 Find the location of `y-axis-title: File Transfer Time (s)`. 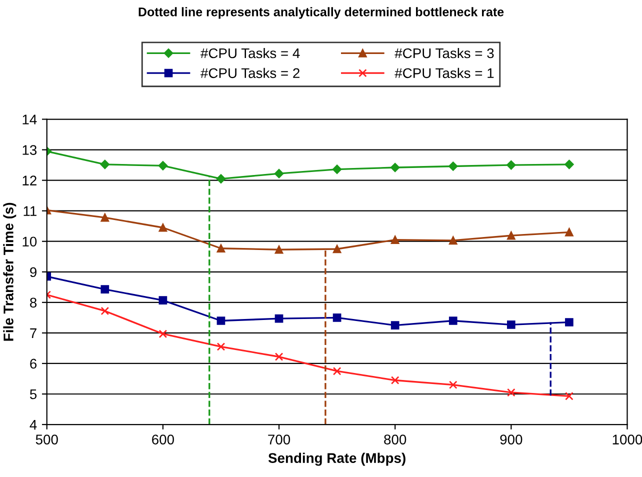

y-axis-title: File Transfer Time (s) is located at coordinates (9, 271).